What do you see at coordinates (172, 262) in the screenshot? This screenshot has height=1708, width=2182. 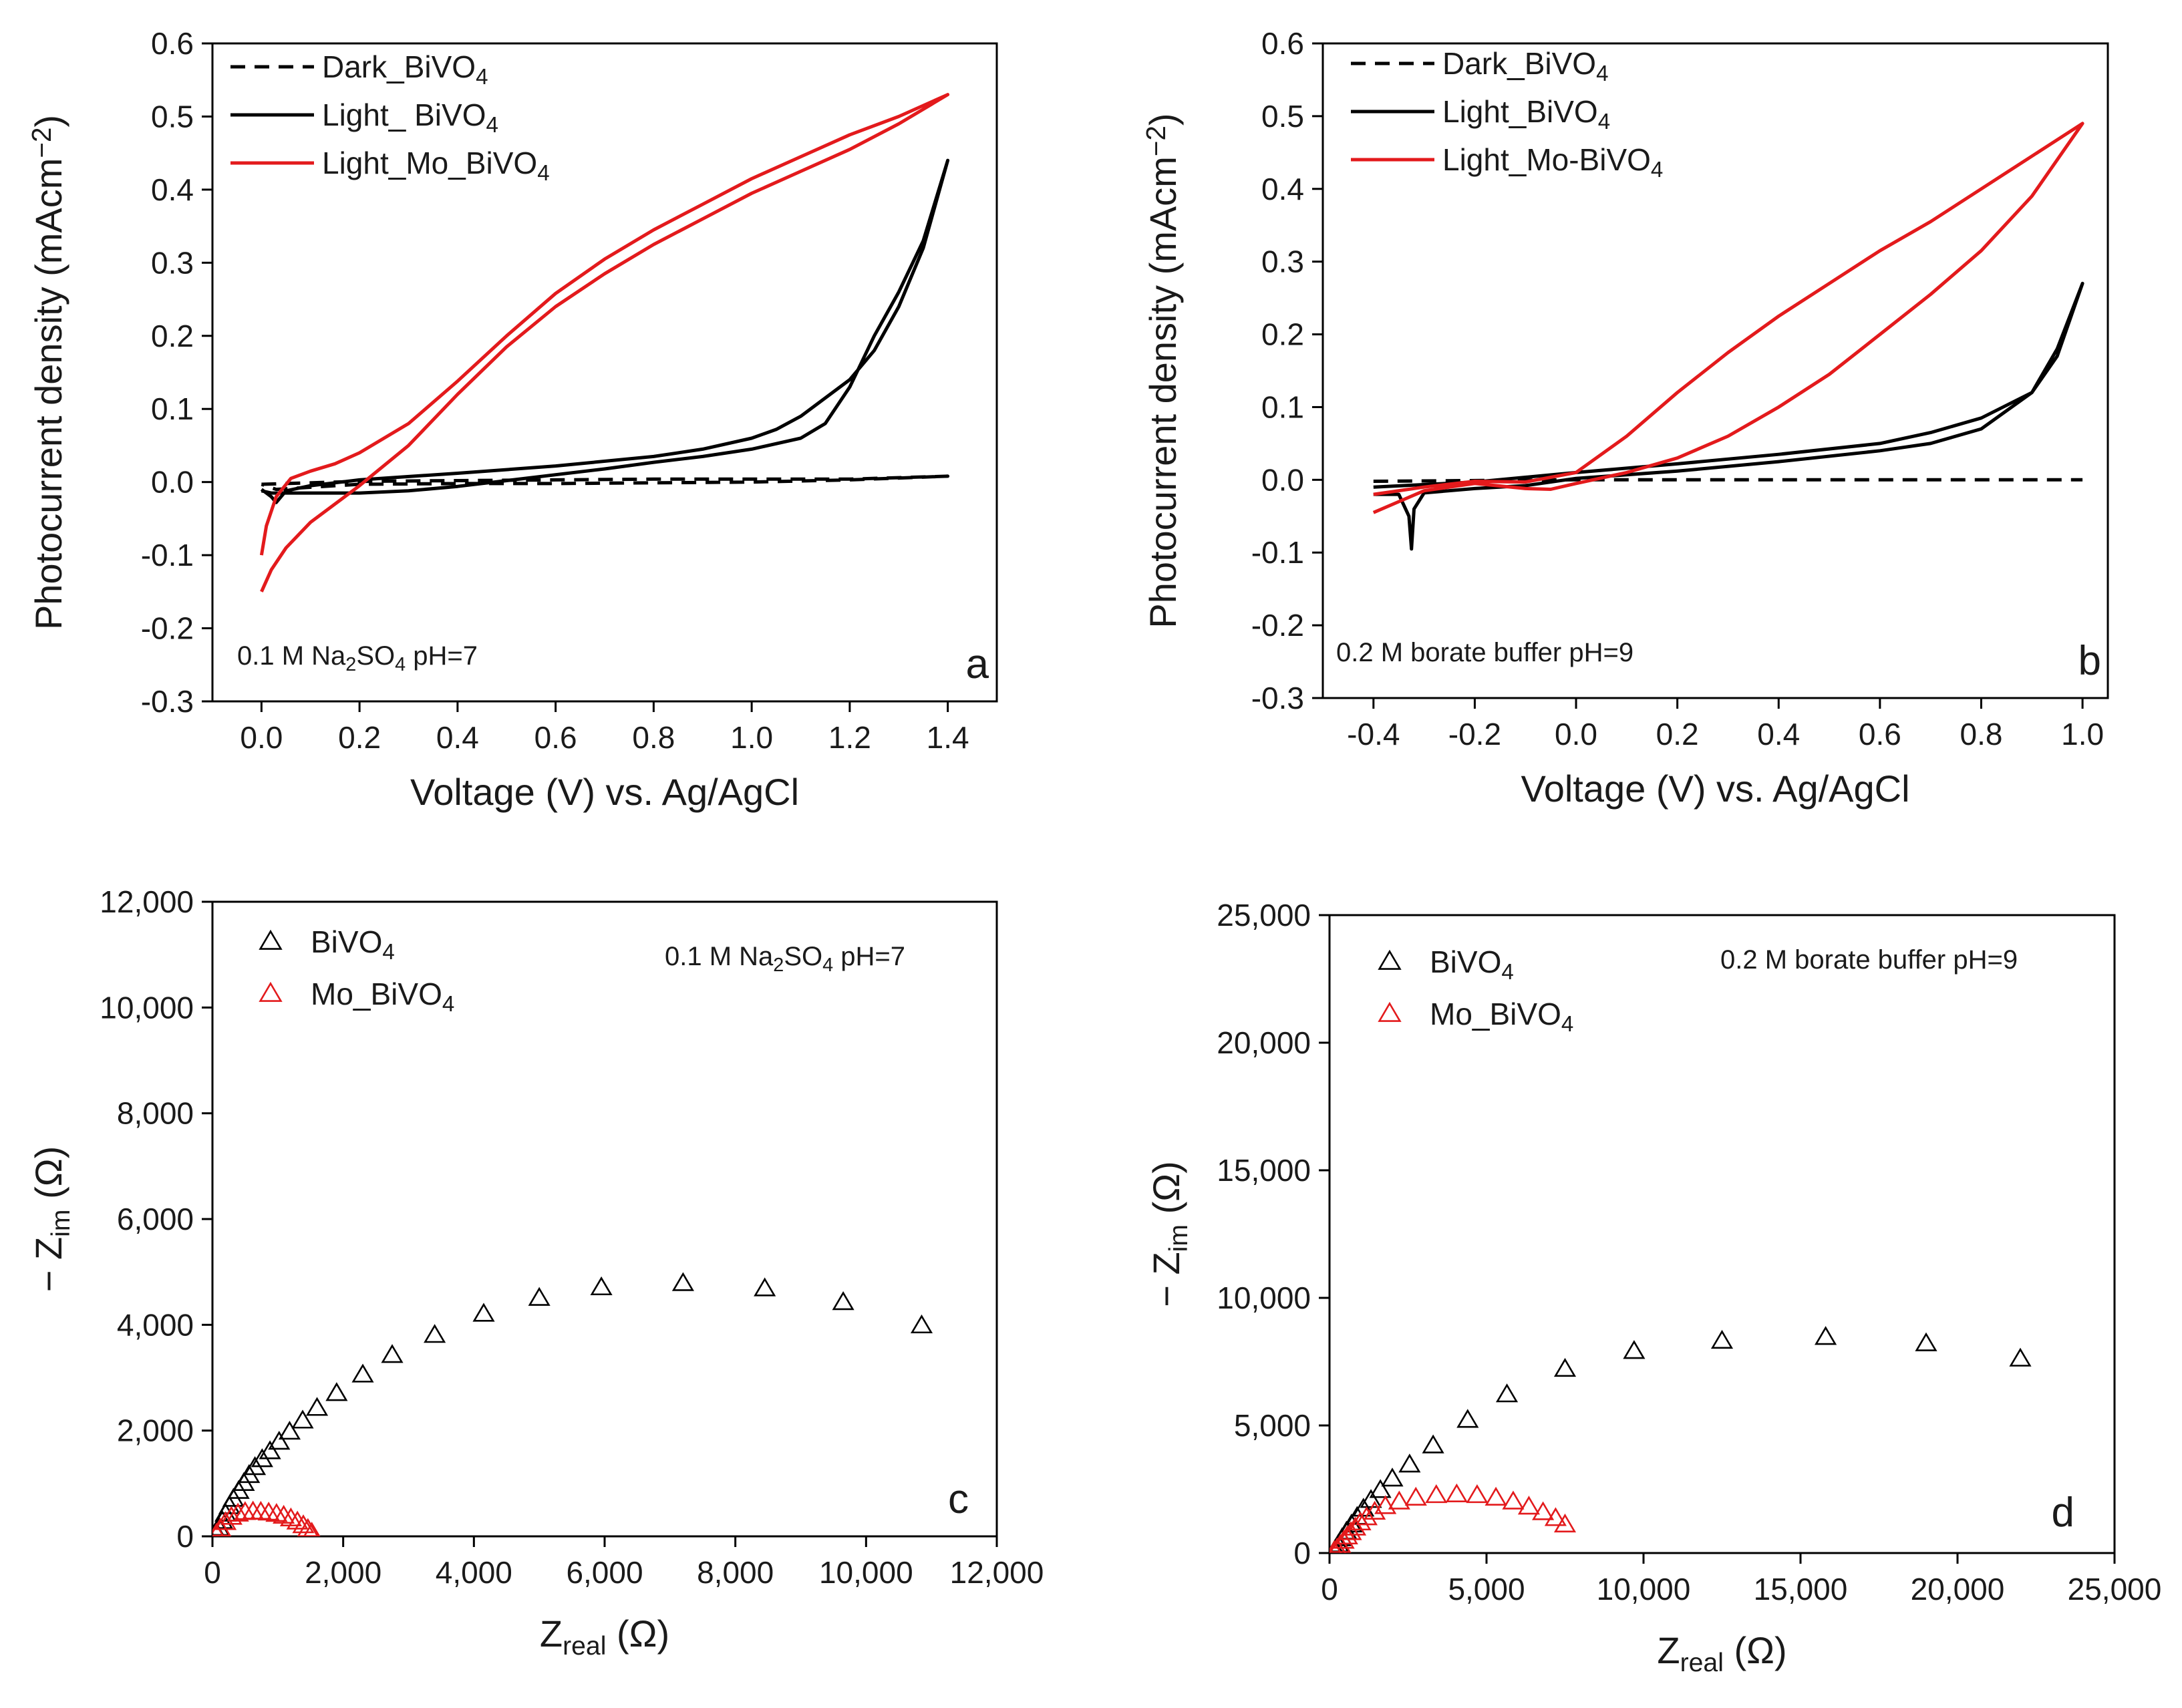 I see `y-tick-label: 0.3` at bounding box center [172, 262].